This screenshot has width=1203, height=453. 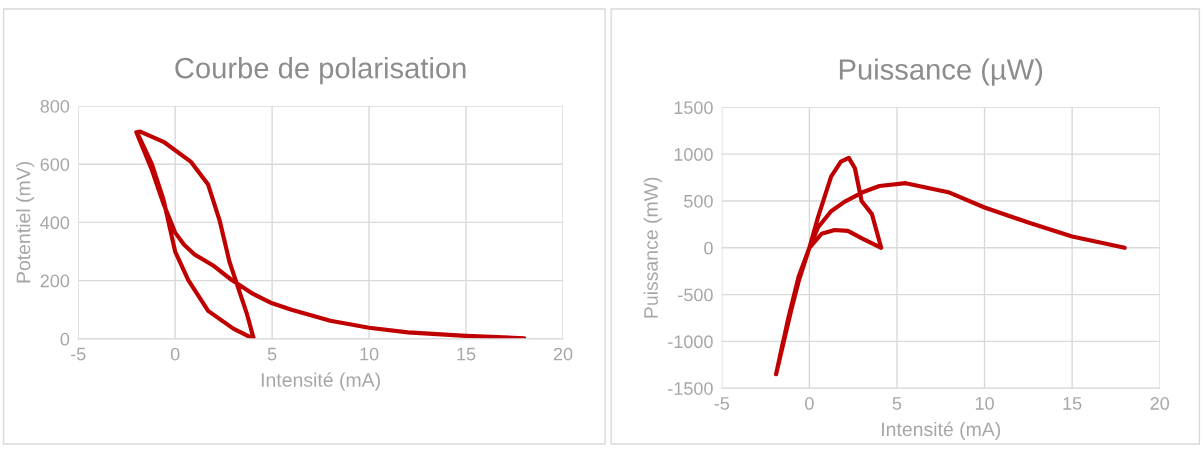 What do you see at coordinates (55, 281) in the screenshot?
I see `y-tick-label: 200` at bounding box center [55, 281].